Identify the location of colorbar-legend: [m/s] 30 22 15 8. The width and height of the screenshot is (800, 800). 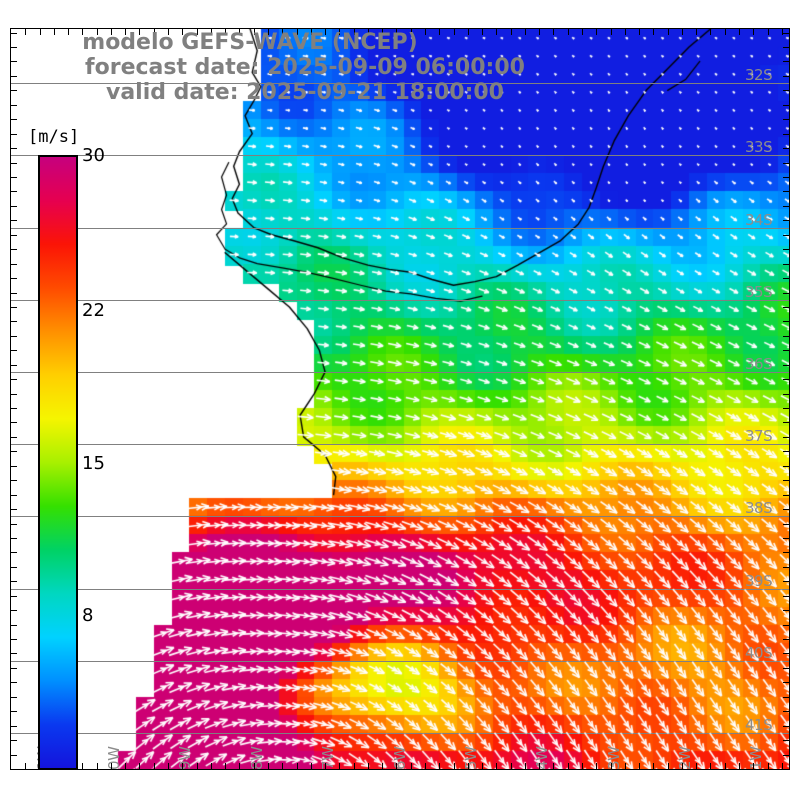
(66, 448).